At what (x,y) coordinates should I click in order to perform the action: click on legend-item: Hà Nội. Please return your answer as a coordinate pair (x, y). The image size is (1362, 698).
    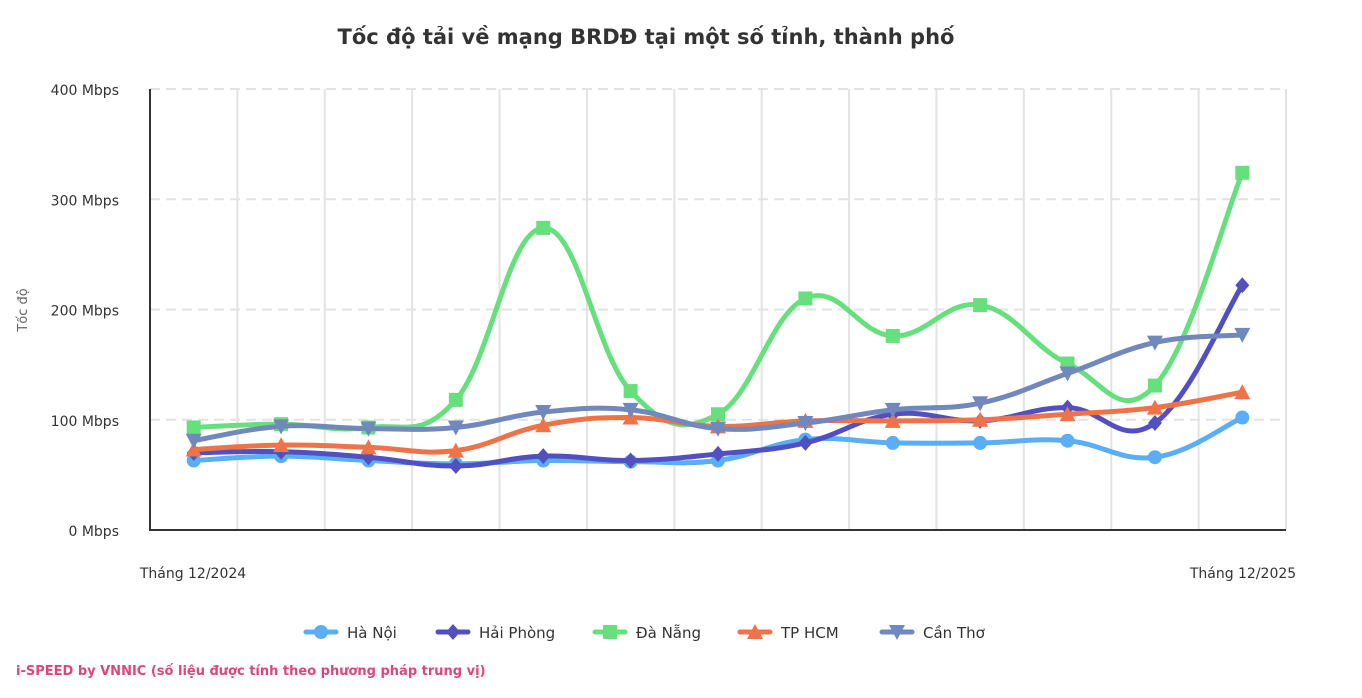
    Looking at the image, I should click on (350, 633).